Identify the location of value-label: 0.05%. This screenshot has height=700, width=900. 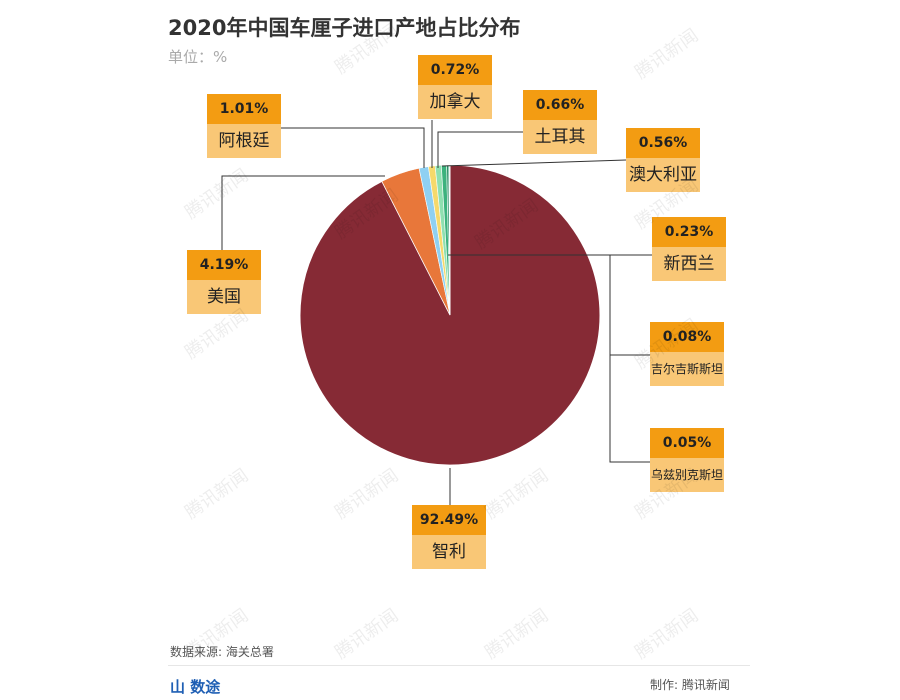
(687, 443).